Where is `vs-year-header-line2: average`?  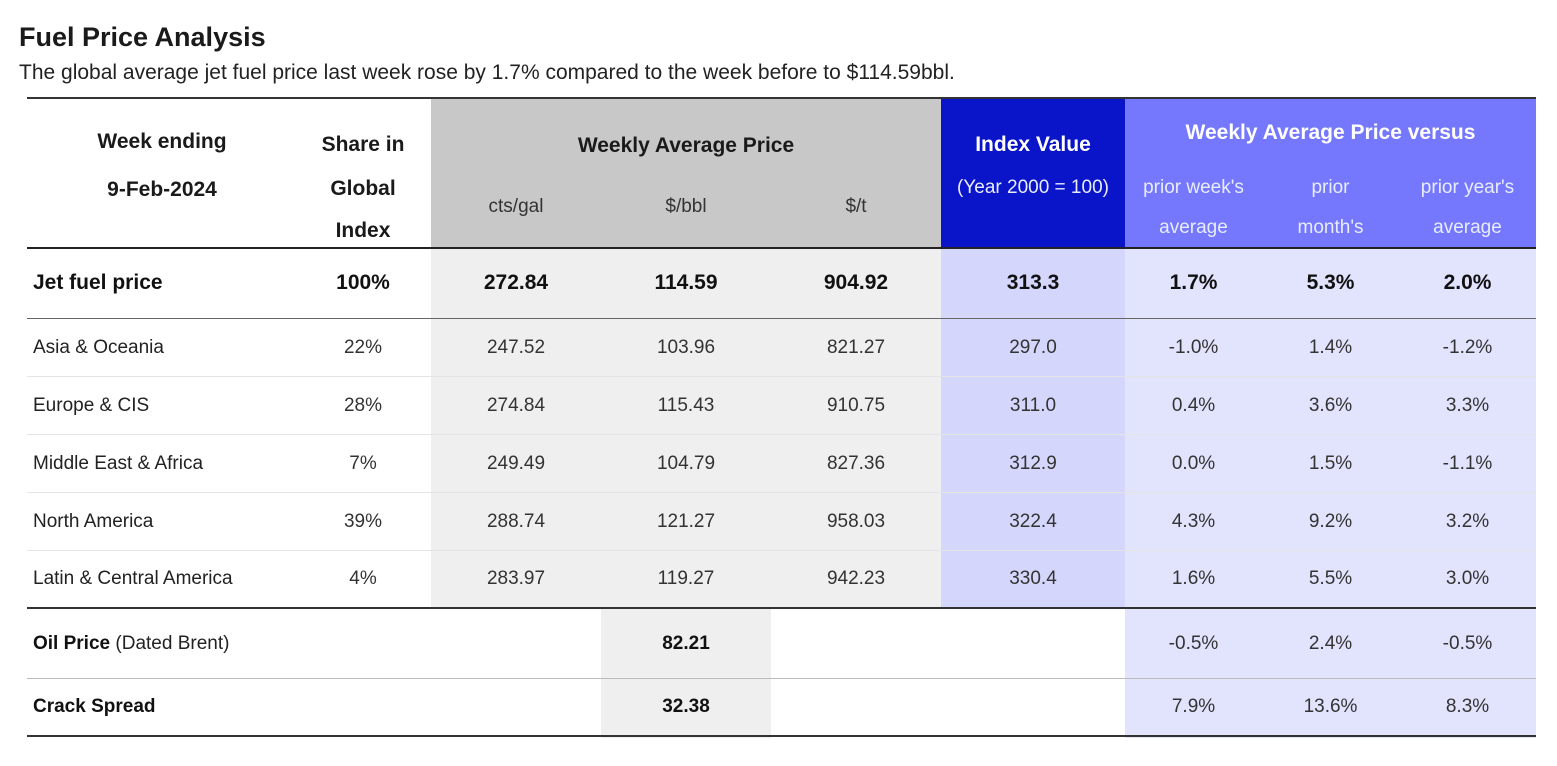
vs-year-header-line2: average is located at coordinates (1467, 228).